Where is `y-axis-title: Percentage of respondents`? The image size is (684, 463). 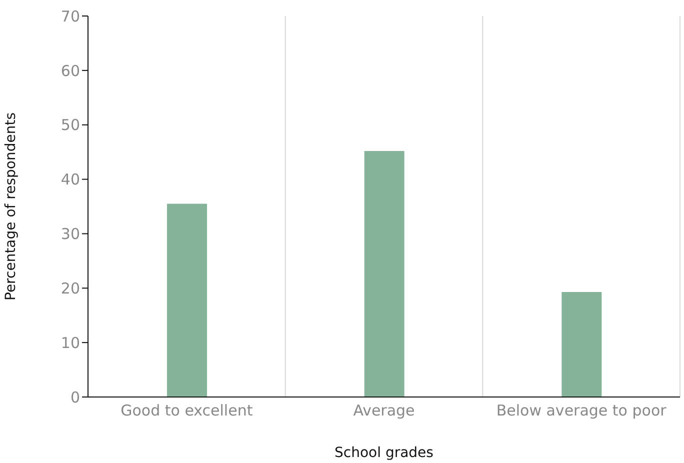 y-axis-title: Percentage of respondents is located at coordinates (10, 206).